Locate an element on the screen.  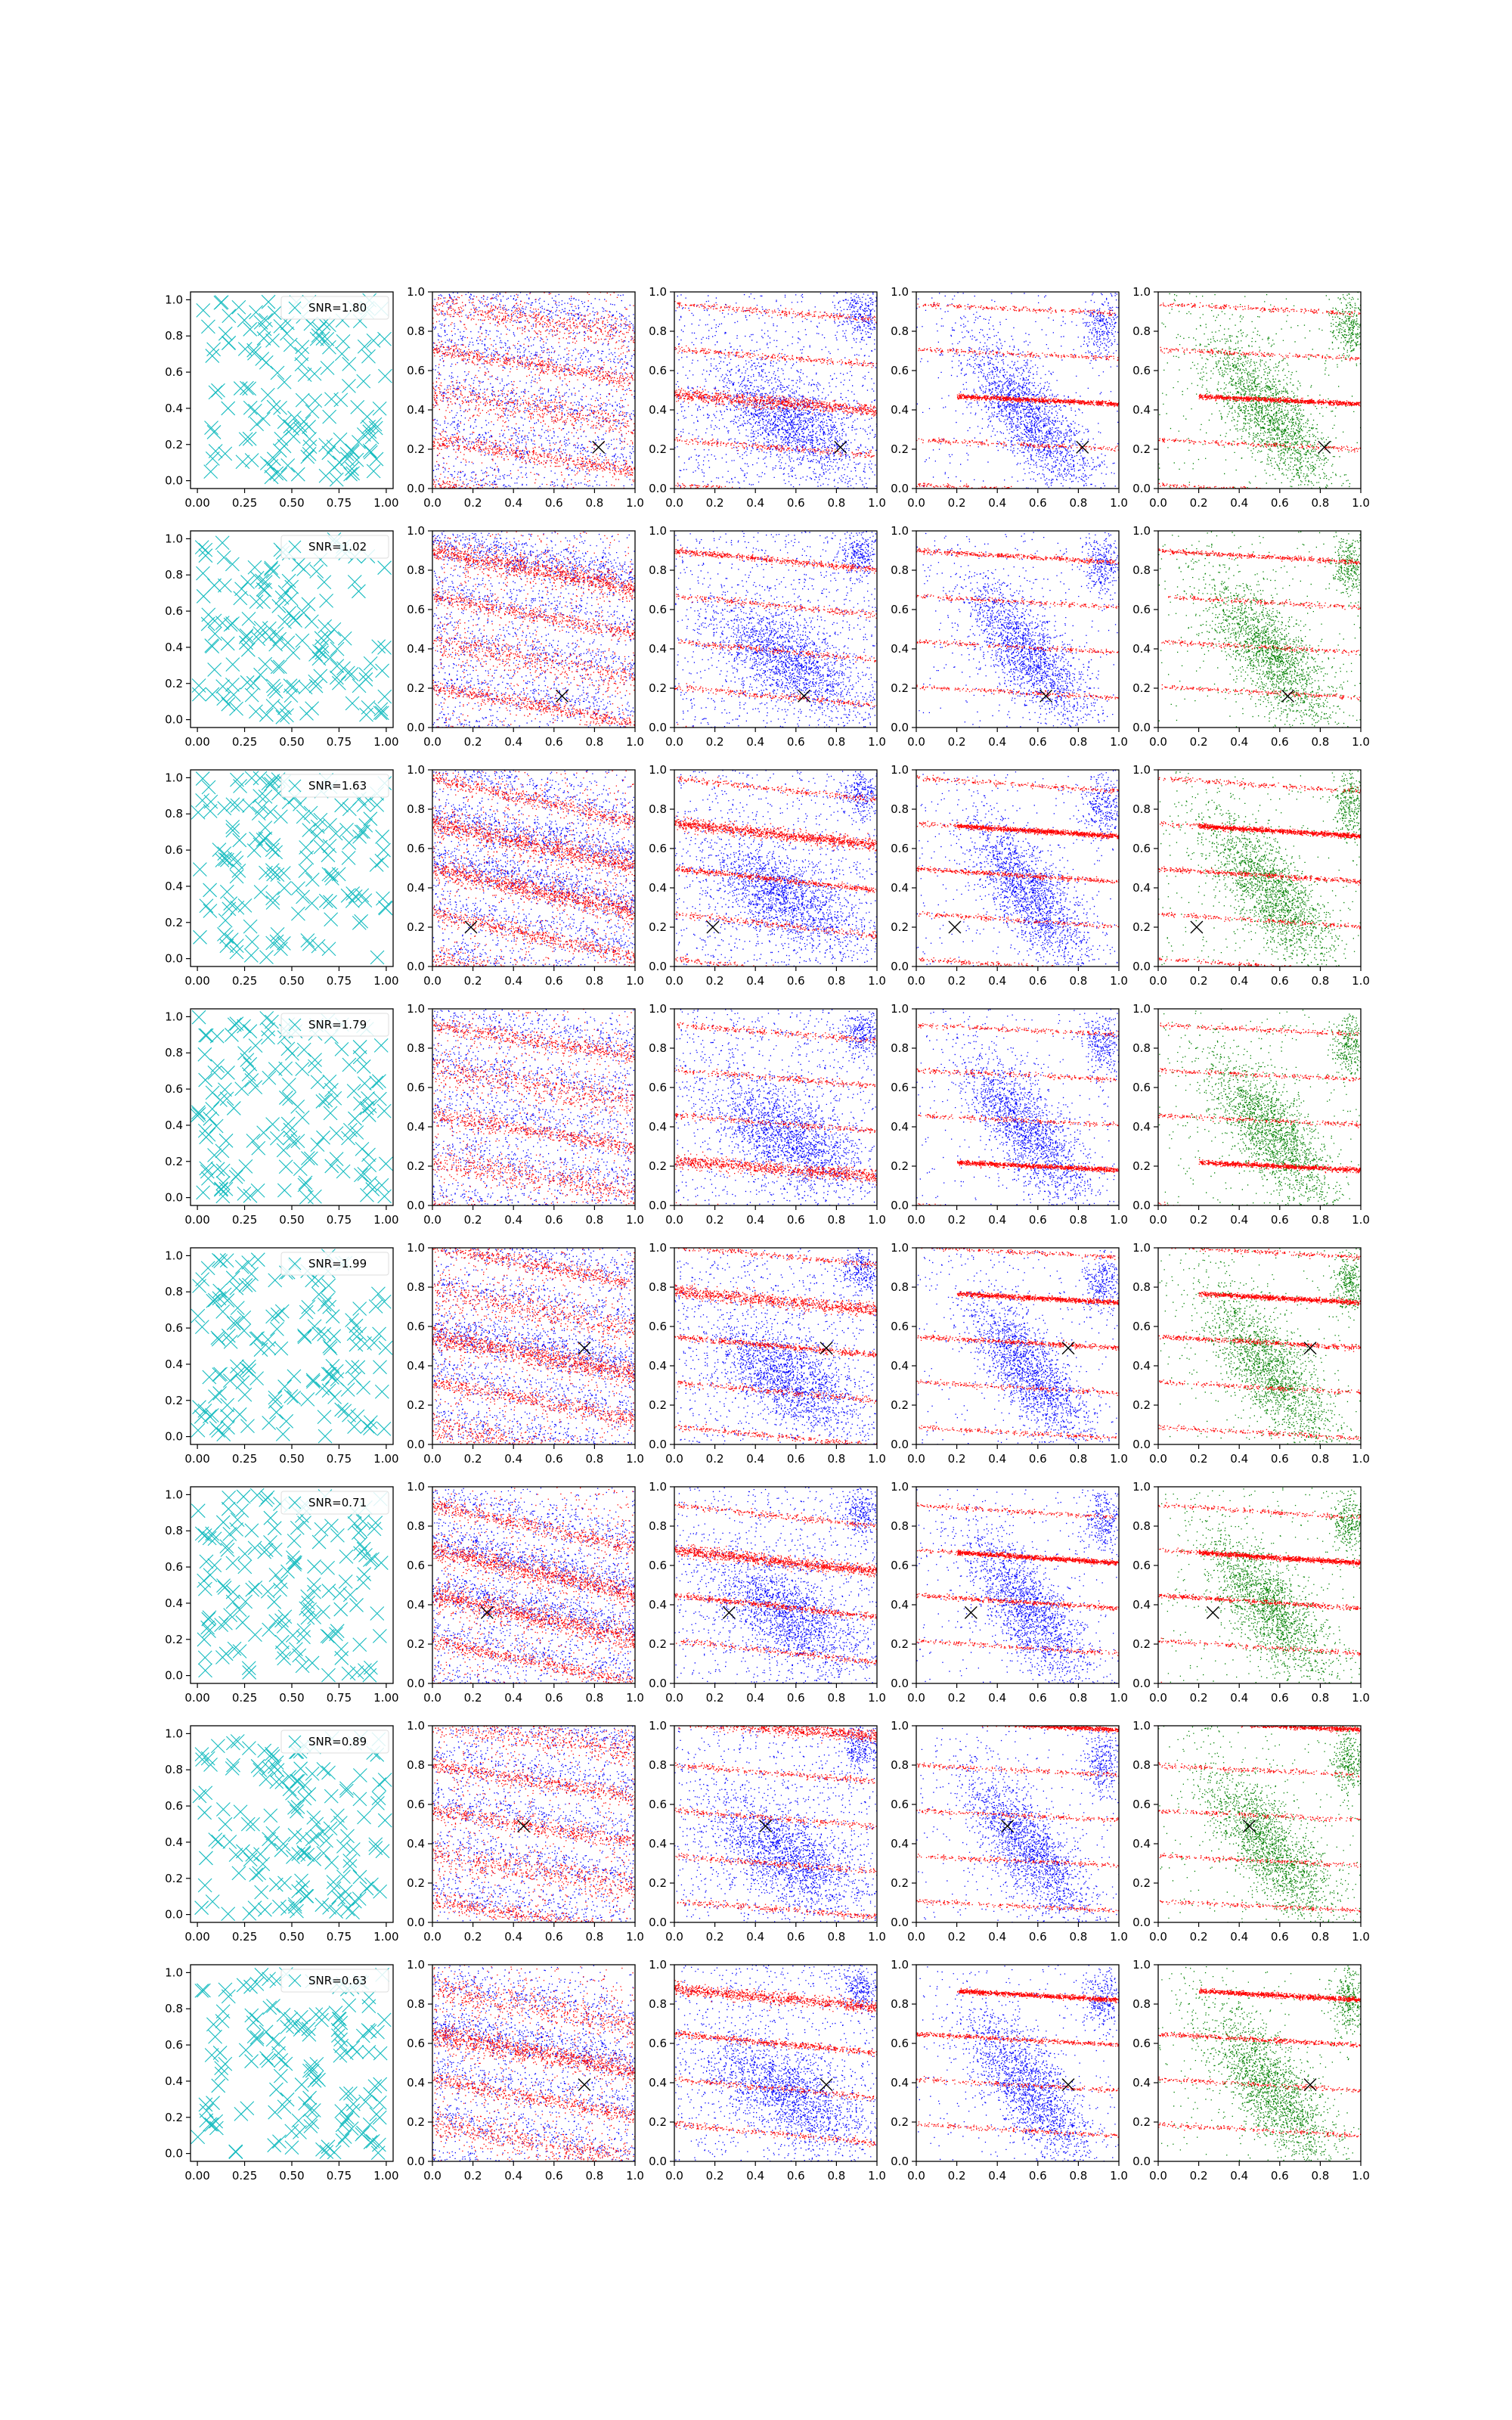
x-tick-label: 0.75 is located at coordinates (339, 1459).